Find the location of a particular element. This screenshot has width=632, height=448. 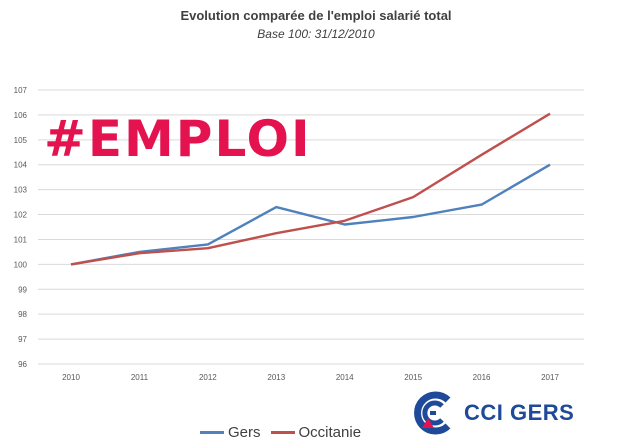

y-tick-label: 97 is located at coordinates (22, 339).